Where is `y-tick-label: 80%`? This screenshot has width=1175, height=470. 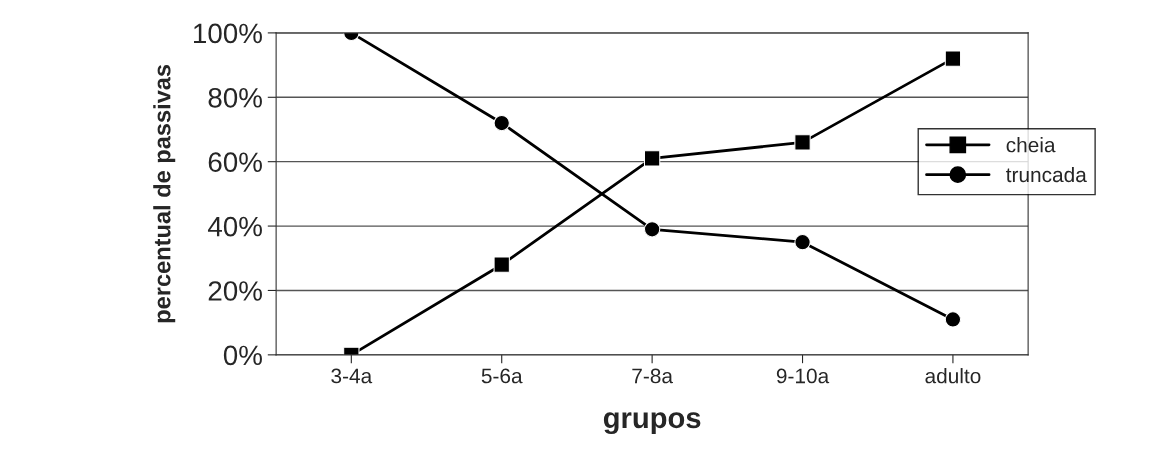
y-tick-label: 80% is located at coordinates (235, 97).